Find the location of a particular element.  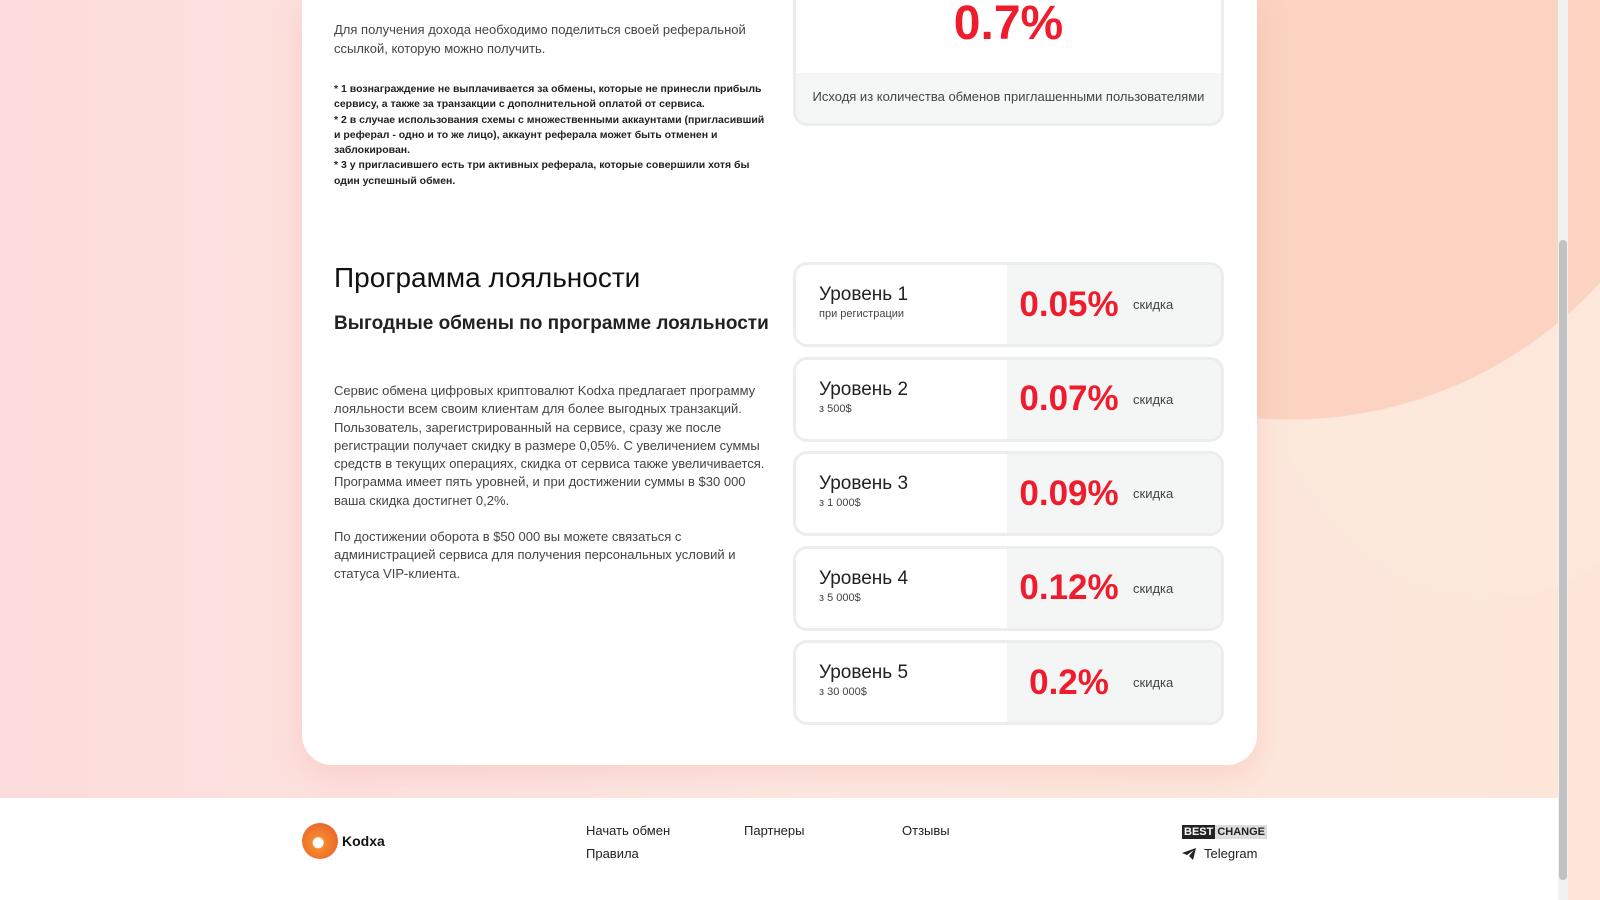

level-condition: з 500$ is located at coordinates (835, 408).